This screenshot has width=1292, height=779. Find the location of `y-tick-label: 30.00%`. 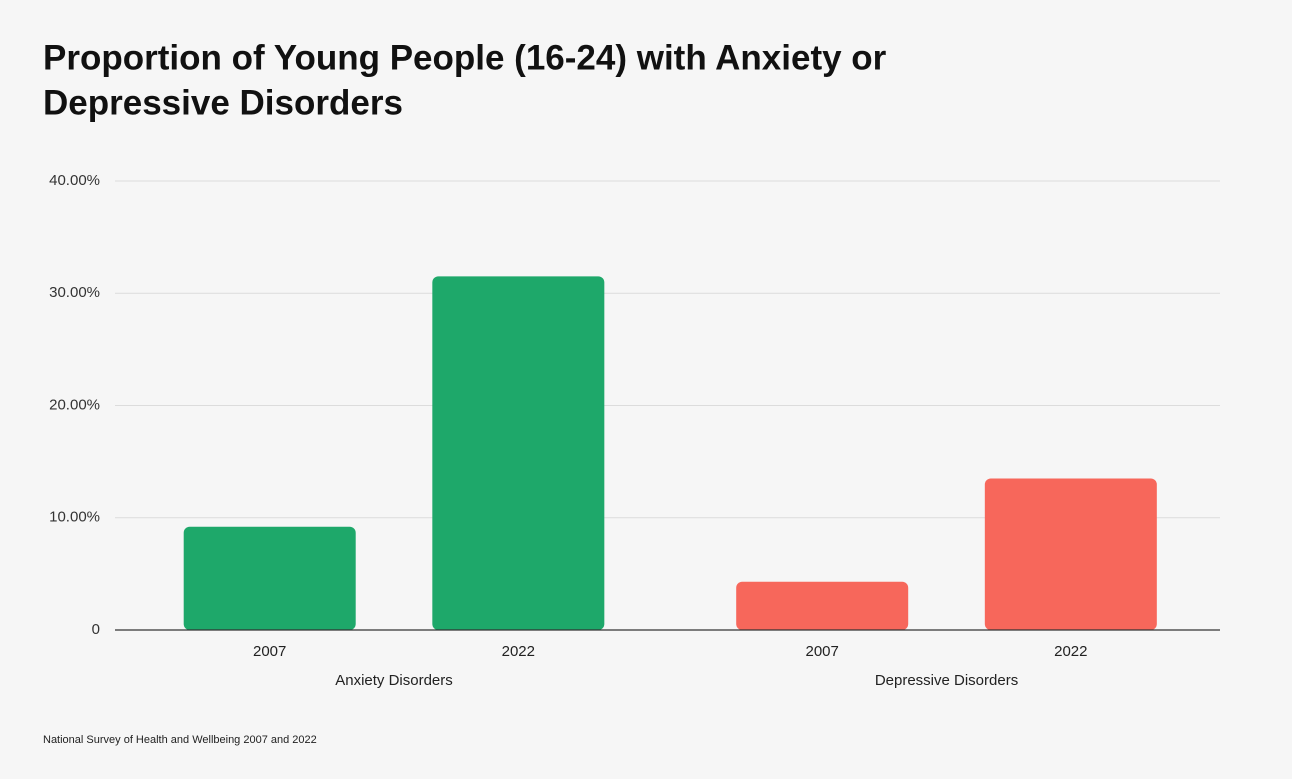

y-tick-label: 30.00% is located at coordinates (74, 292).